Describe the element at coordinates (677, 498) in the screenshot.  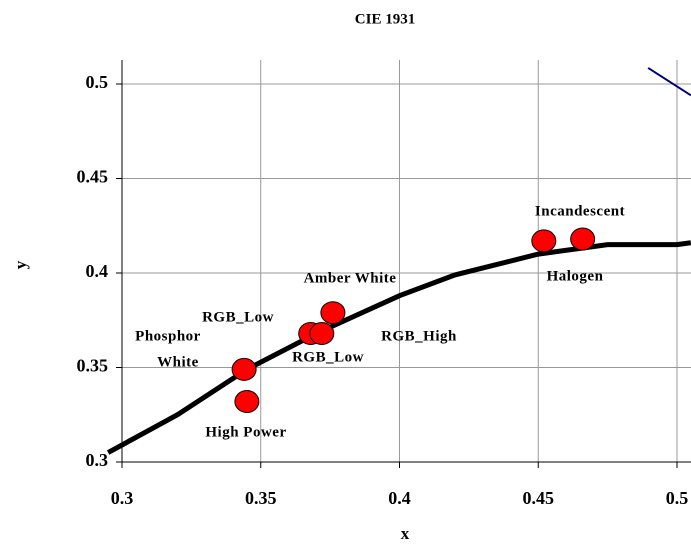
I see `x-tick-label: 0.5` at that location.